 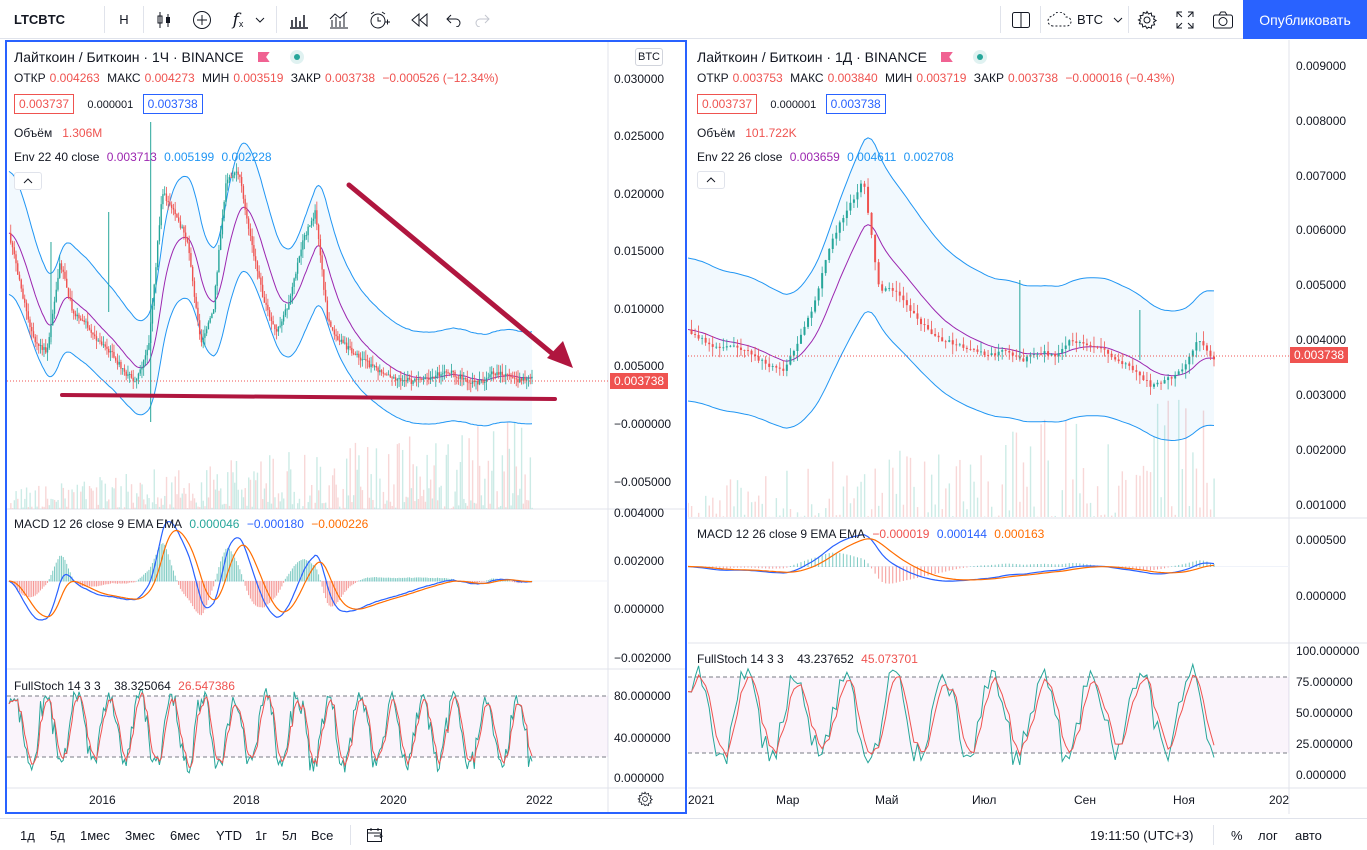 I want to click on save-layout-button: BTC, so click(x=1085, y=19).